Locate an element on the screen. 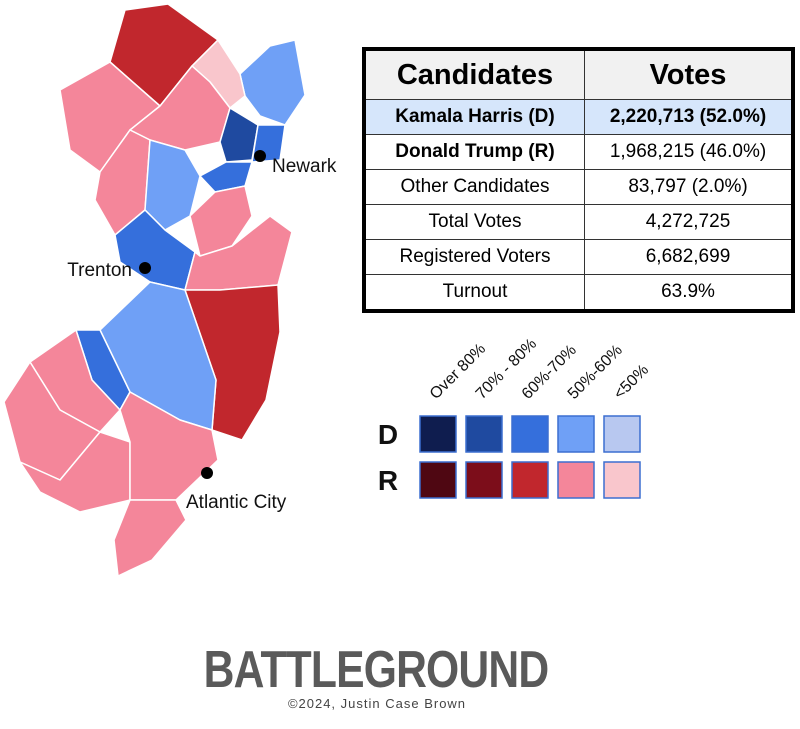  logo: BATTLEGROUND is located at coordinates (376, 670).